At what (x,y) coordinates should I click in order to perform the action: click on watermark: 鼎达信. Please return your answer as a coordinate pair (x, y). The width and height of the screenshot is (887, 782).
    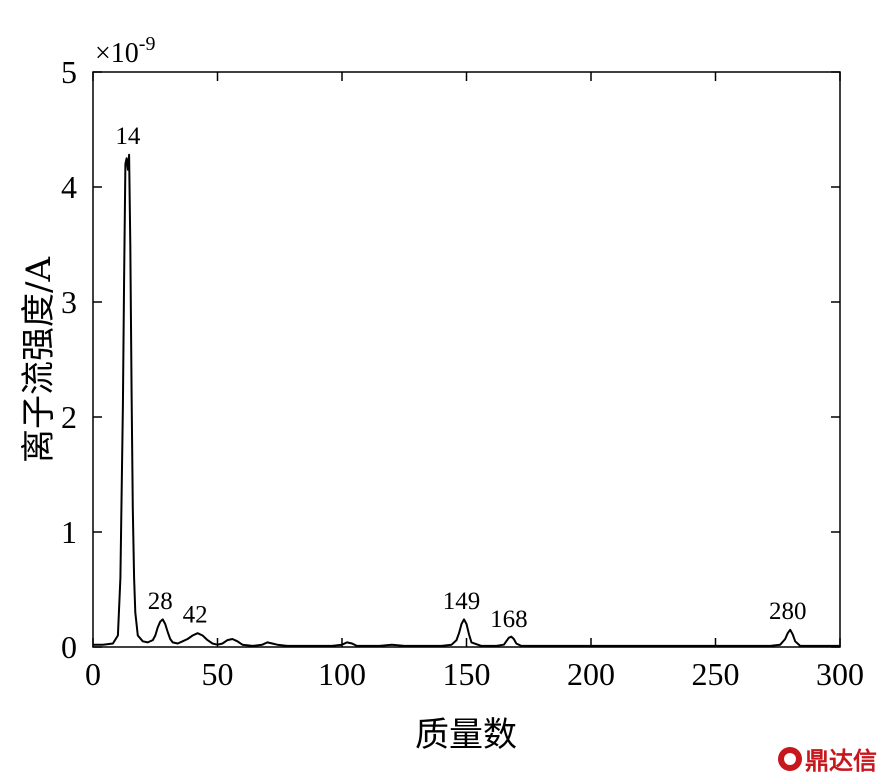
    Looking at the image, I should click on (827, 758).